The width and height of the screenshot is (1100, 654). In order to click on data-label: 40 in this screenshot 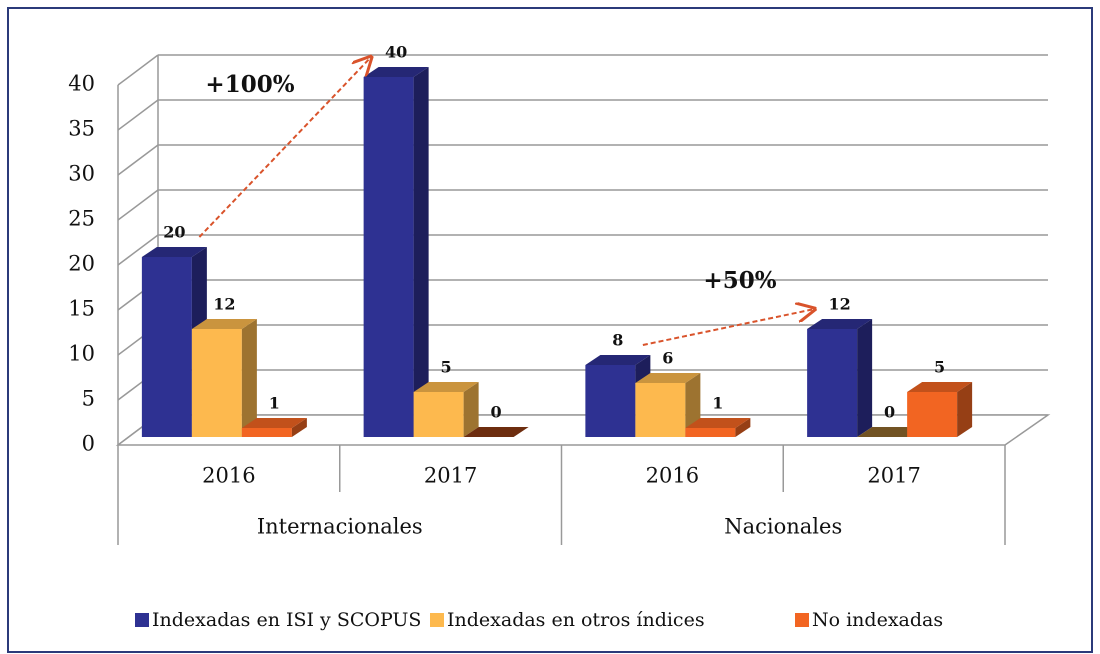, I will do `click(396, 52)`.